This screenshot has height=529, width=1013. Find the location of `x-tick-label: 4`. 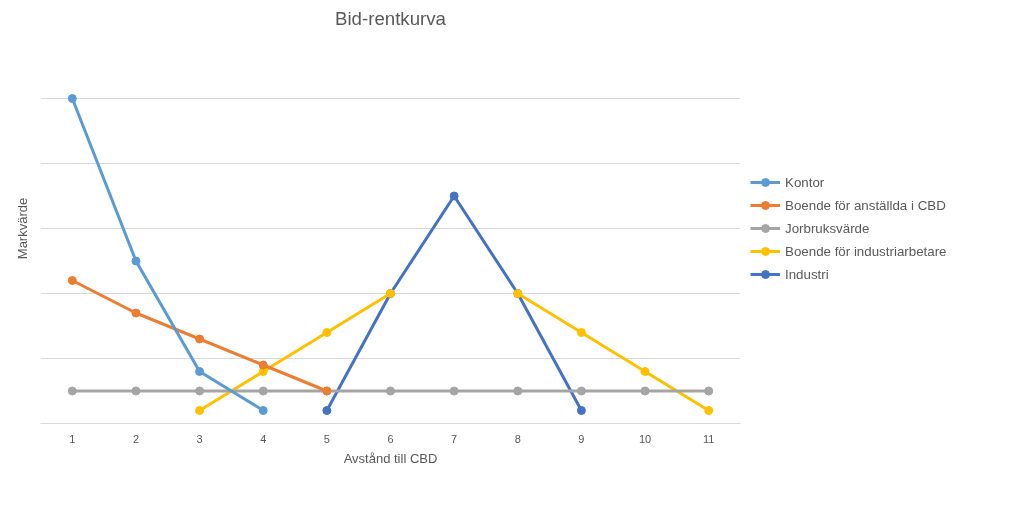

x-tick-label: 4 is located at coordinates (263, 438).